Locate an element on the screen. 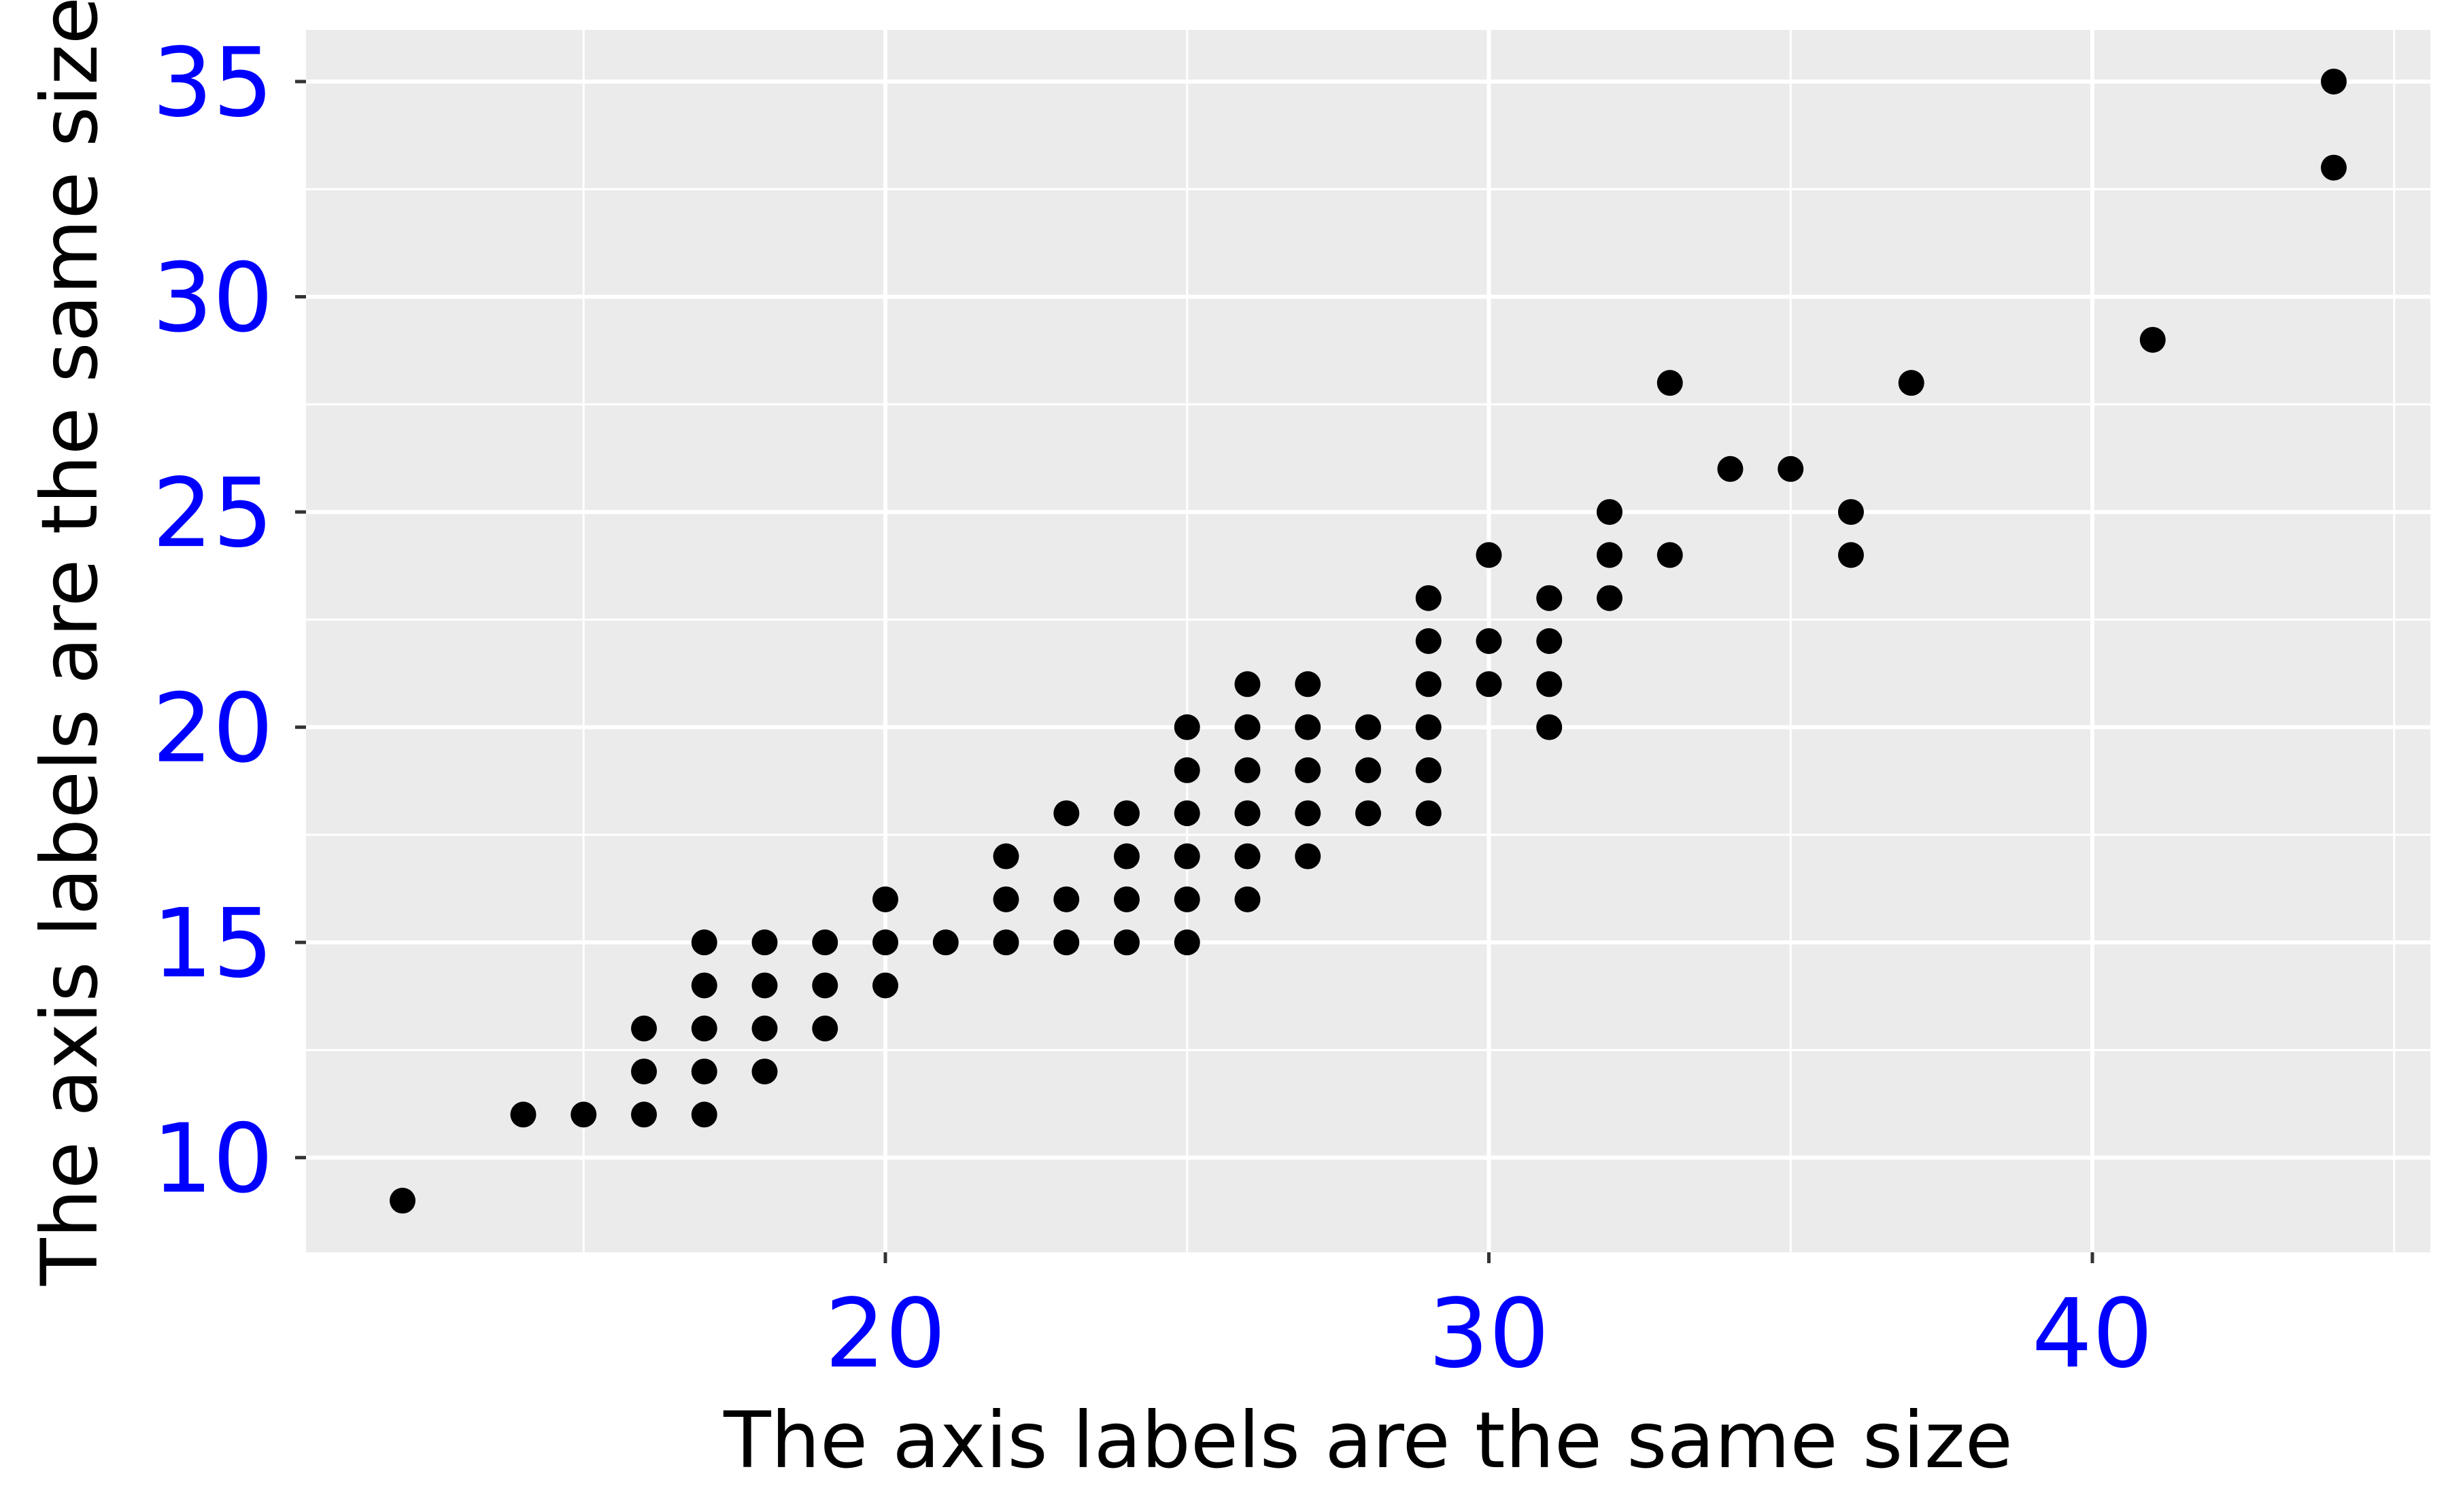  y-axis-title: The axis labels are the same size is located at coordinates (70, 643).